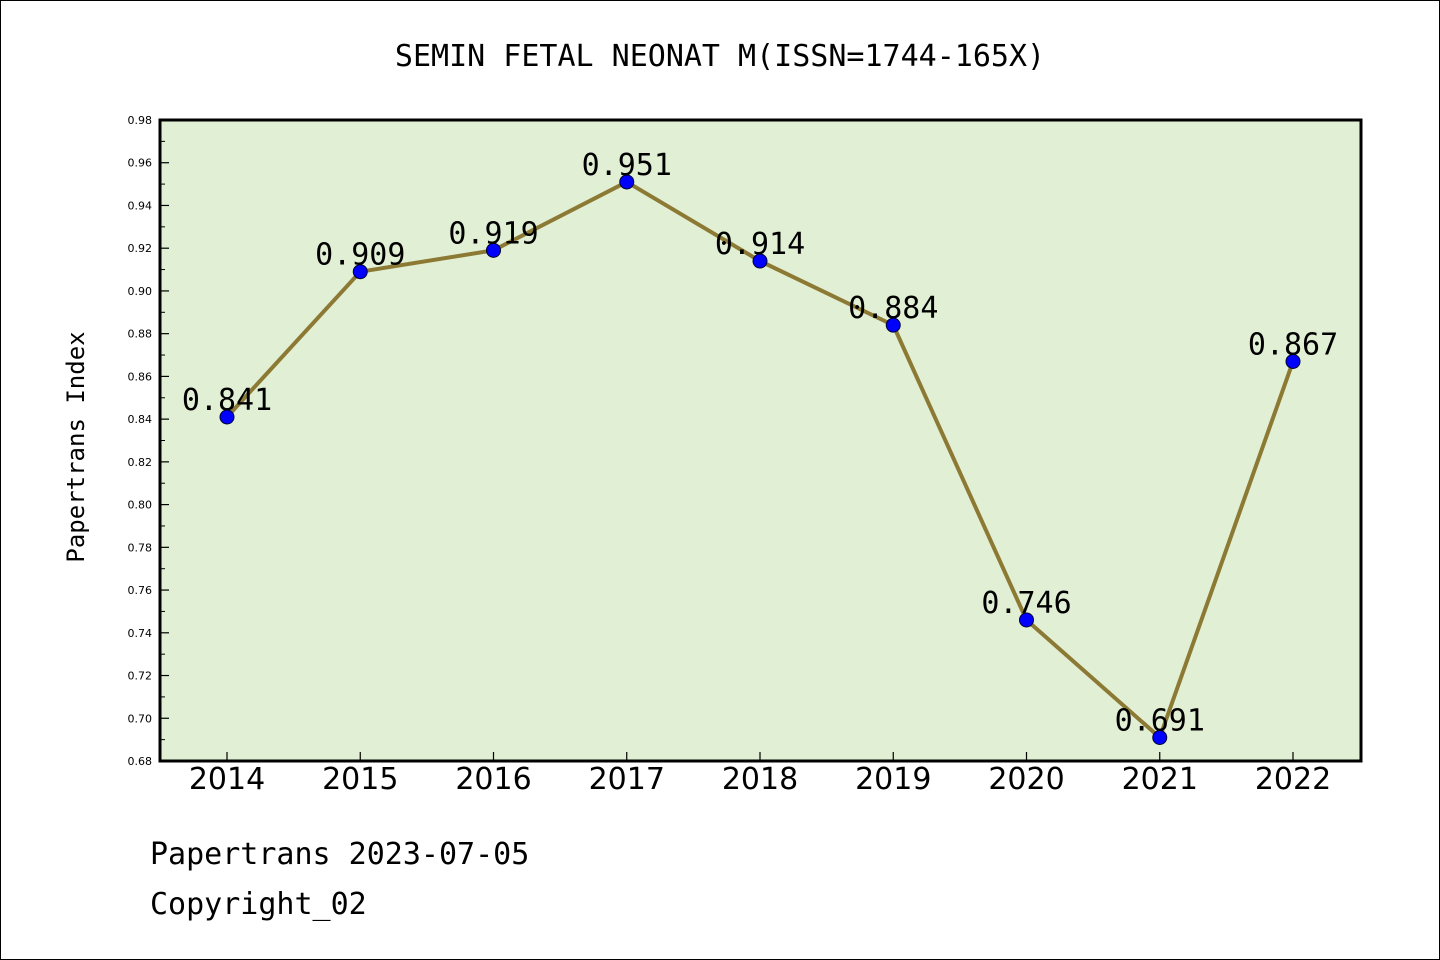 Image resolution: width=1440 pixels, height=960 pixels. I want to click on x-tick-label: 2016, so click(493, 779).